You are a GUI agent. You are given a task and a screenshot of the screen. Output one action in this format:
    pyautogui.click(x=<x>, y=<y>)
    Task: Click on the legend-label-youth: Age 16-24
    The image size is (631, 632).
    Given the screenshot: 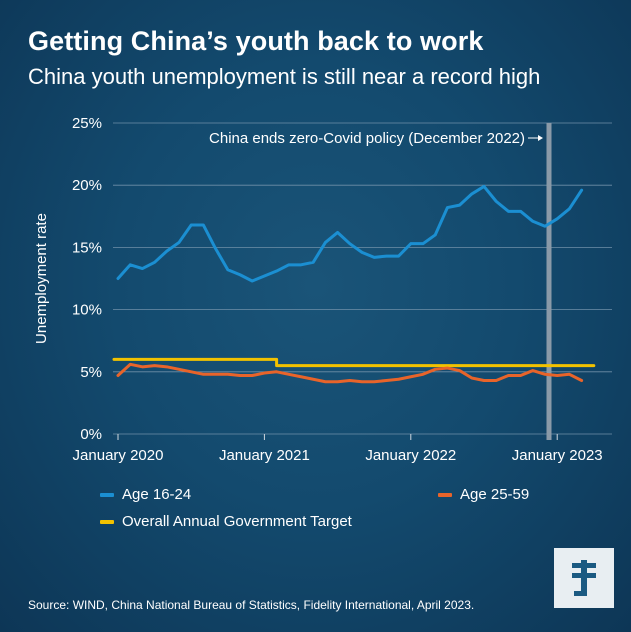 What is the action you would take?
    pyautogui.click(x=157, y=494)
    